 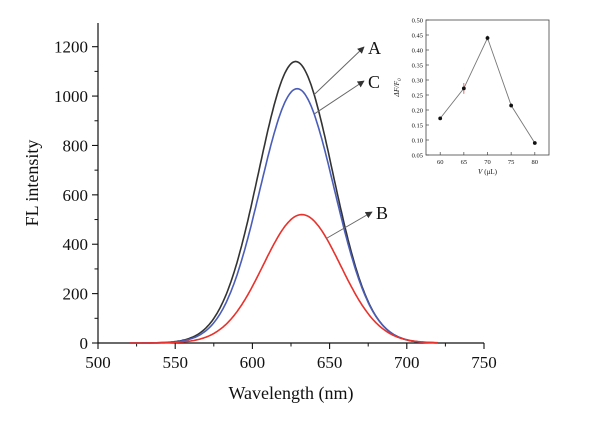 I want to click on annotation-arrow-B, so click(x=349, y=225).